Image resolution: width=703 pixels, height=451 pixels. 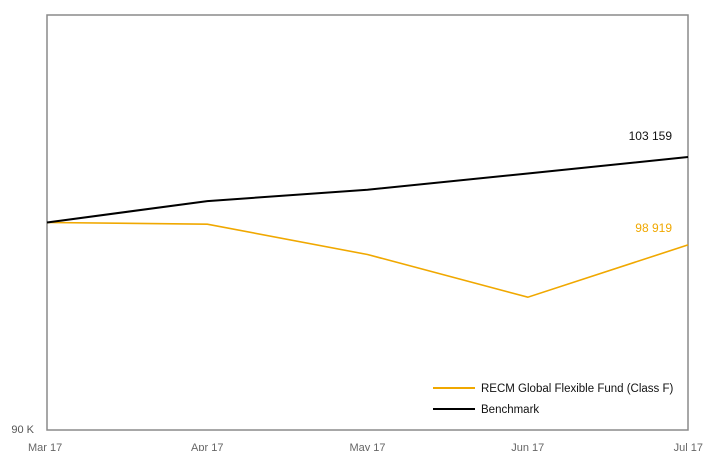 I want to click on end-value-label-benchmark: 103 159, so click(x=651, y=136).